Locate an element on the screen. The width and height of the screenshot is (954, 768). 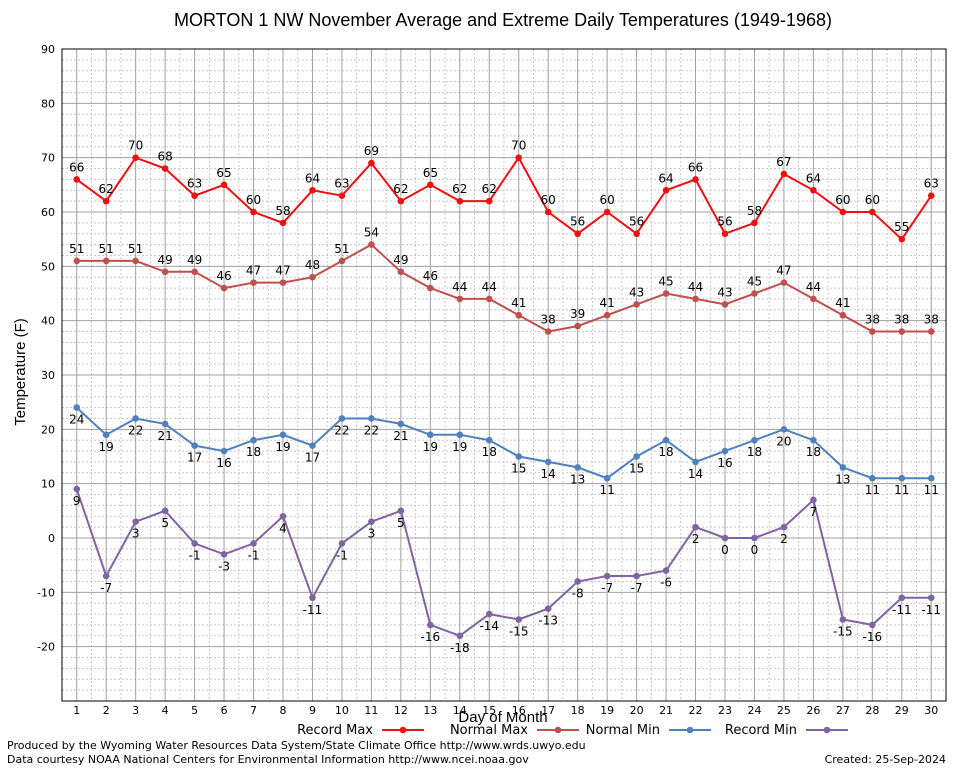
x-tick-label: 17 is located at coordinates (548, 710).